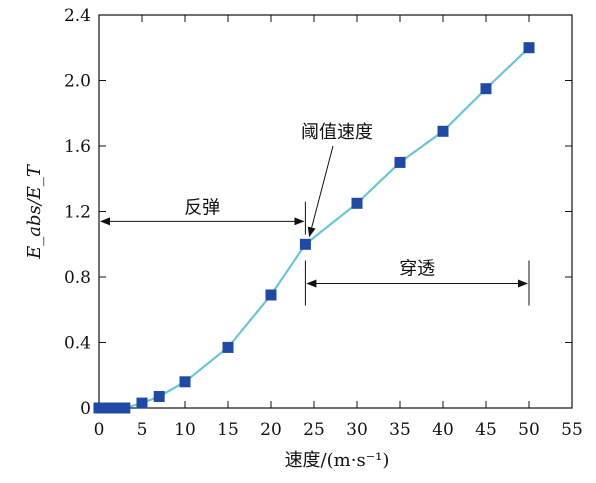 This screenshot has width=596, height=483. What do you see at coordinates (337, 132) in the screenshot?
I see `threshold-label: 阈值速度` at bounding box center [337, 132].